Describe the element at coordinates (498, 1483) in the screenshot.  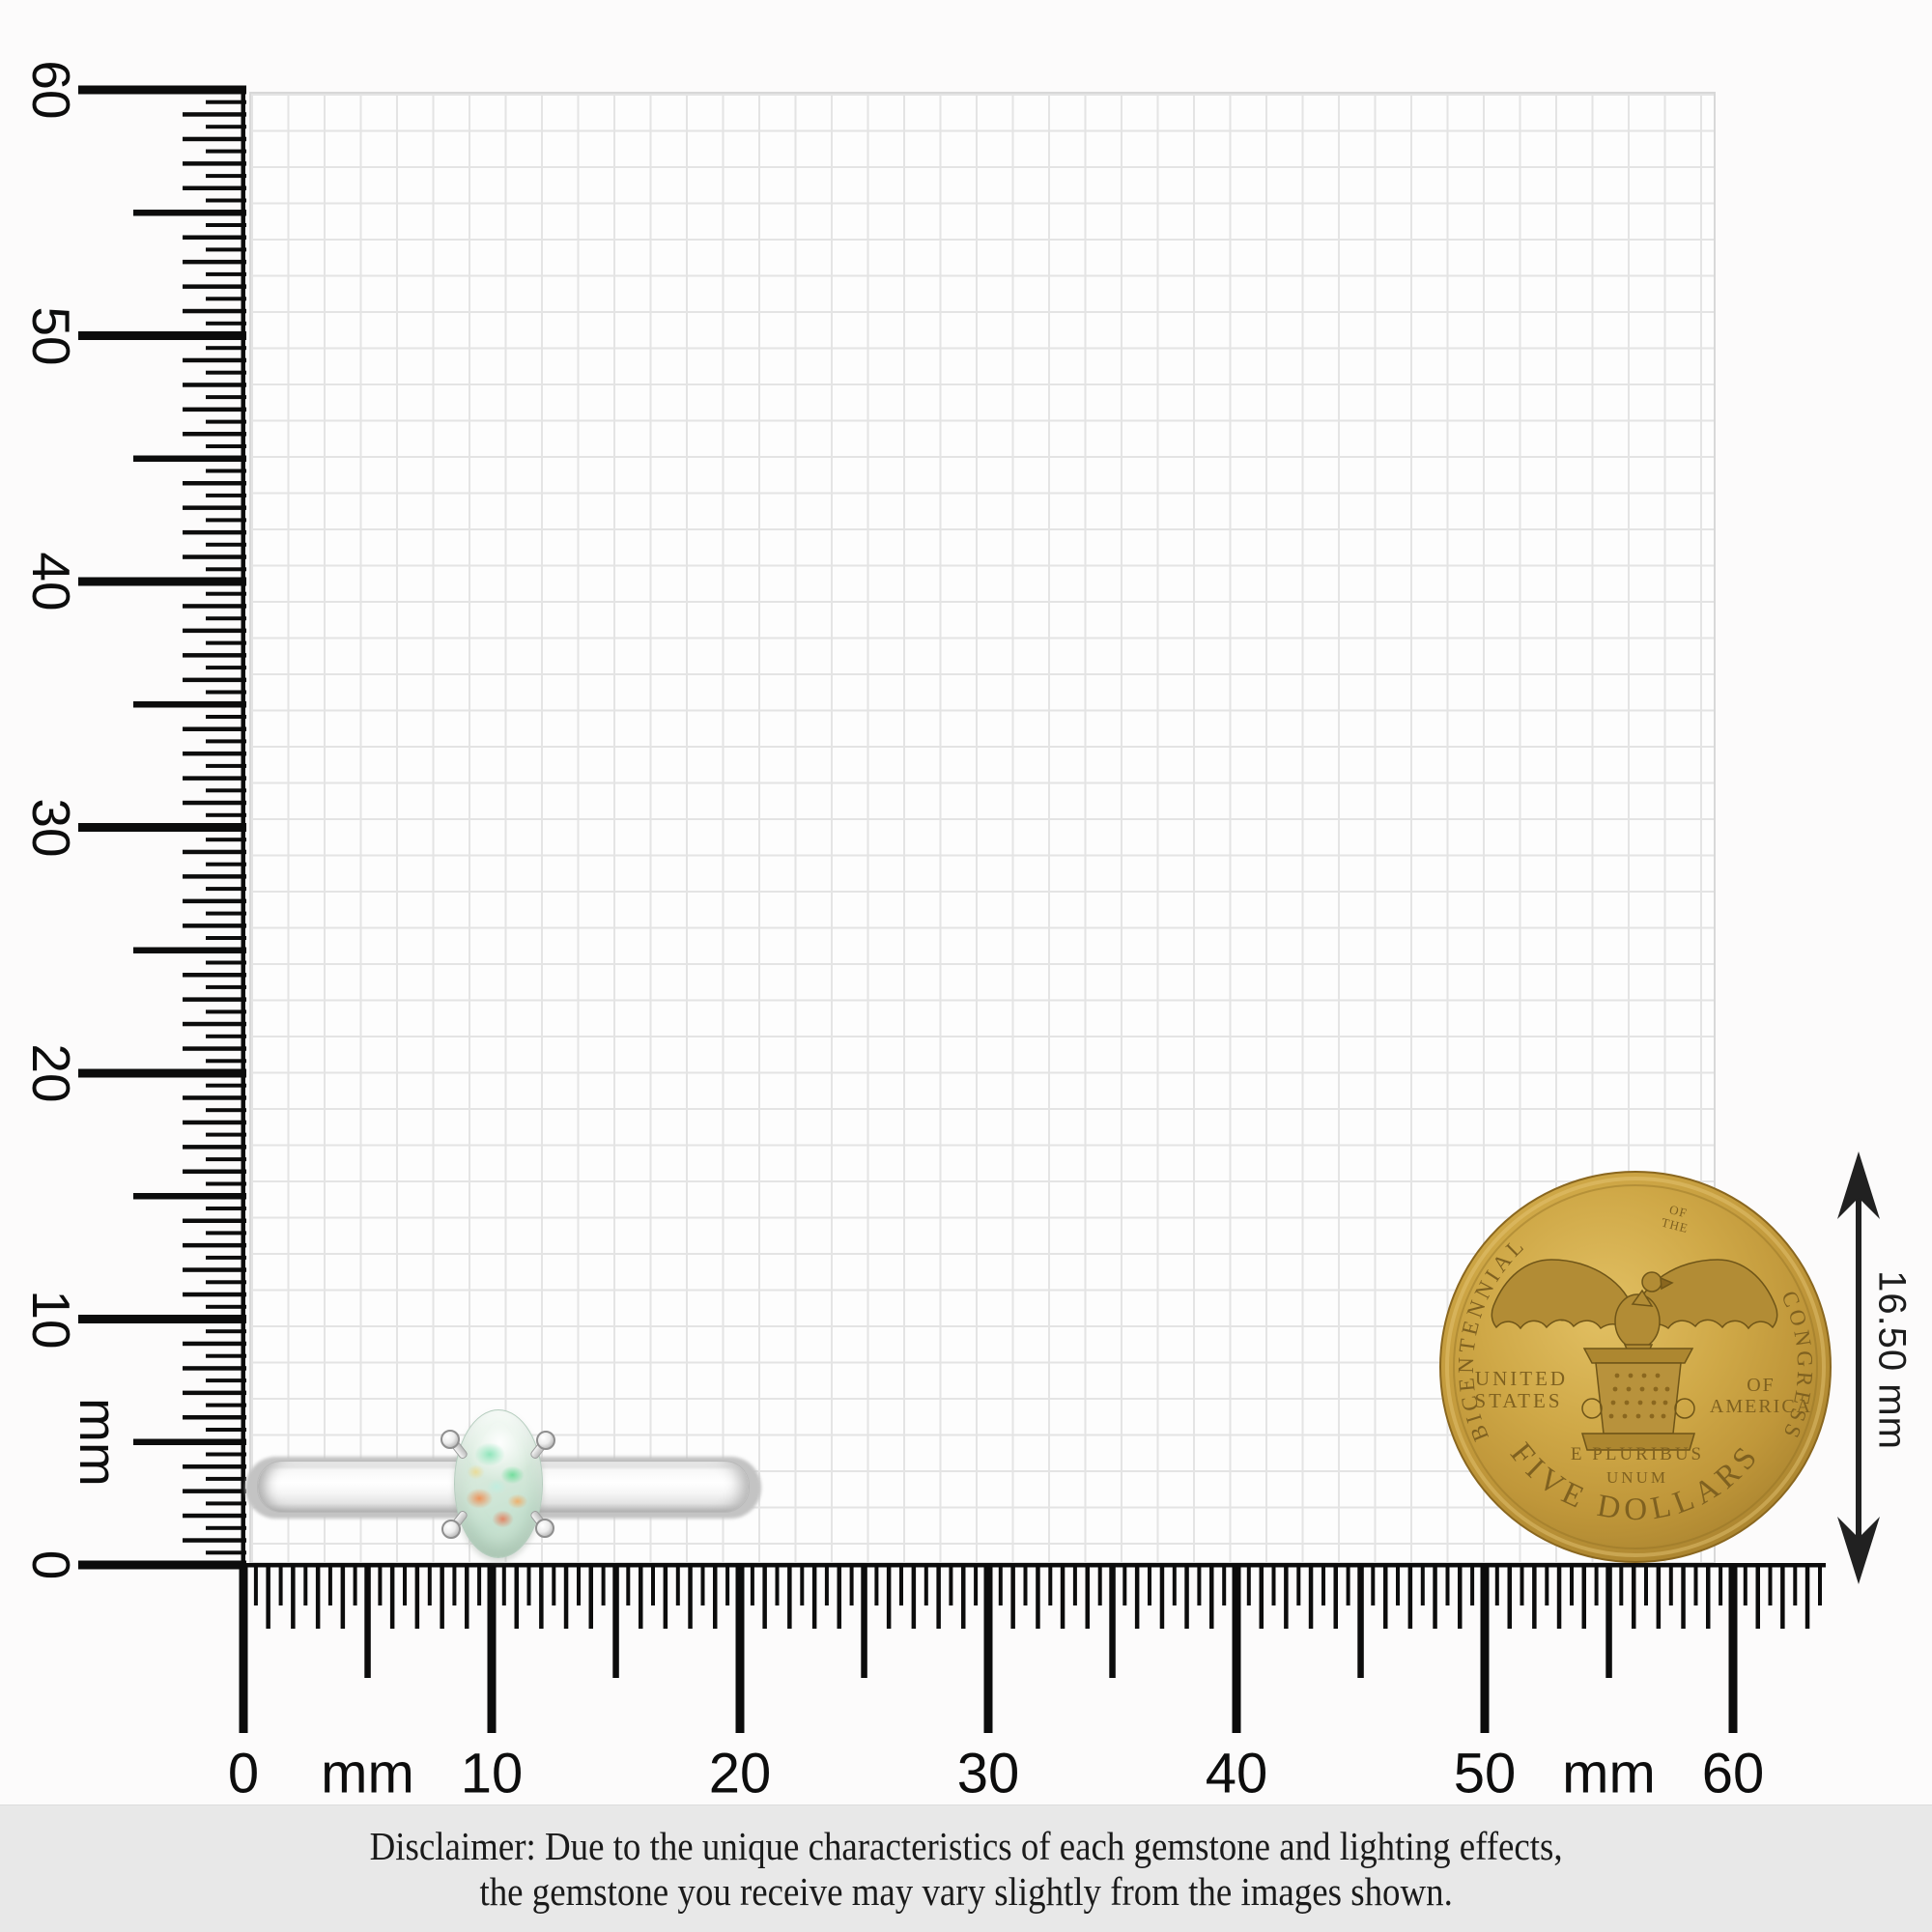
I see `opal-gemstone` at that location.